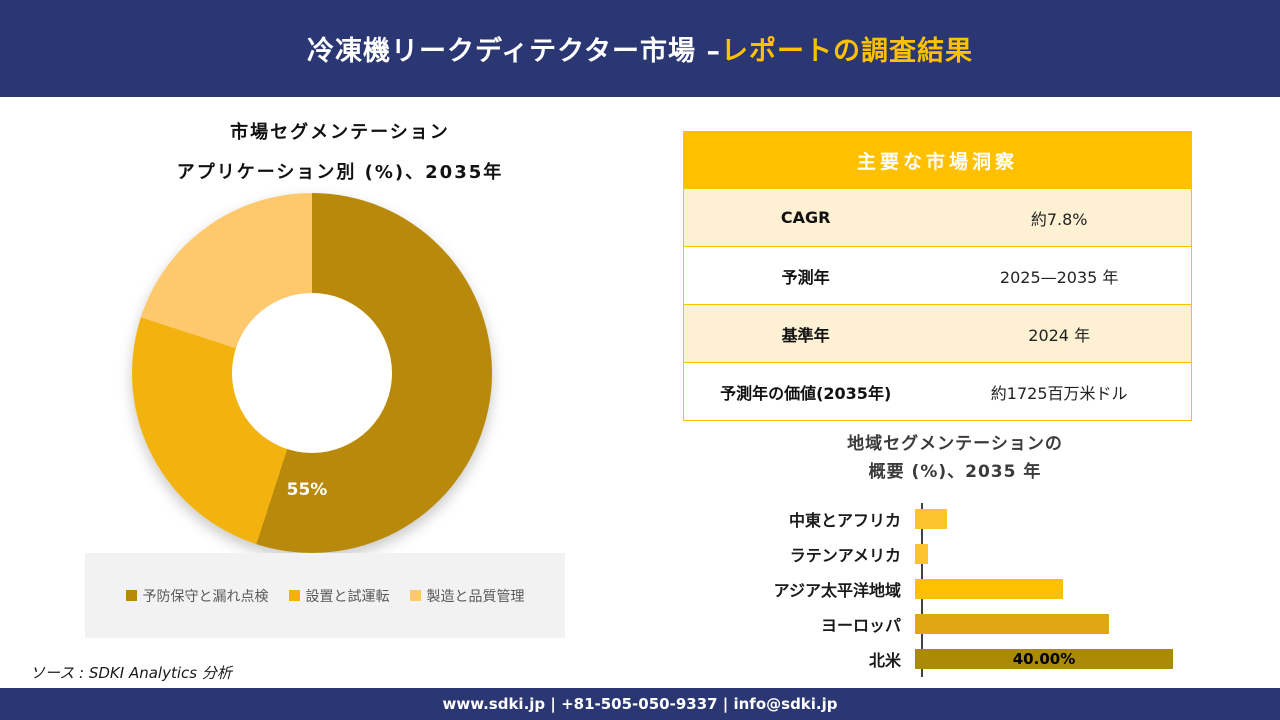  I want to click on region-chart-title-line1: 地域セグメンテーションの, so click(955, 444).